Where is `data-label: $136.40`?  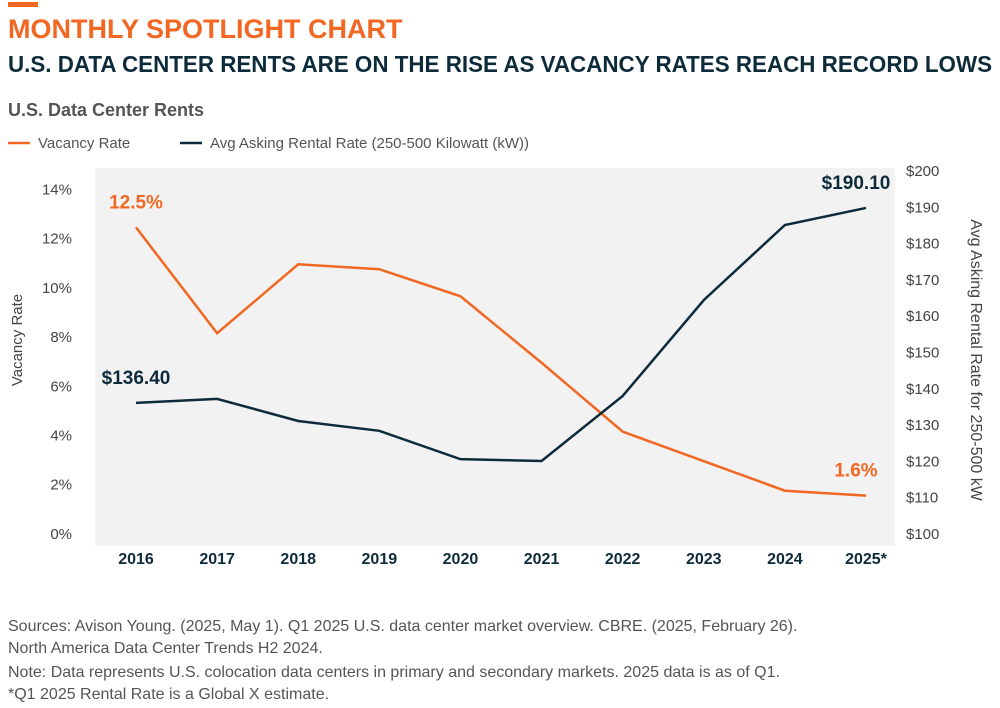
data-label: $136.40 is located at coordinates (136, 378).